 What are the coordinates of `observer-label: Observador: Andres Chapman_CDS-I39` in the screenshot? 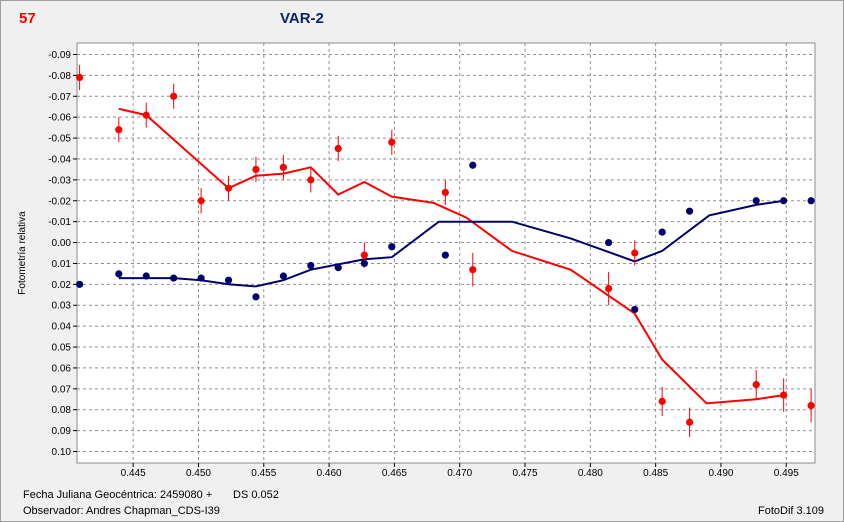 It's located at (121, 511).